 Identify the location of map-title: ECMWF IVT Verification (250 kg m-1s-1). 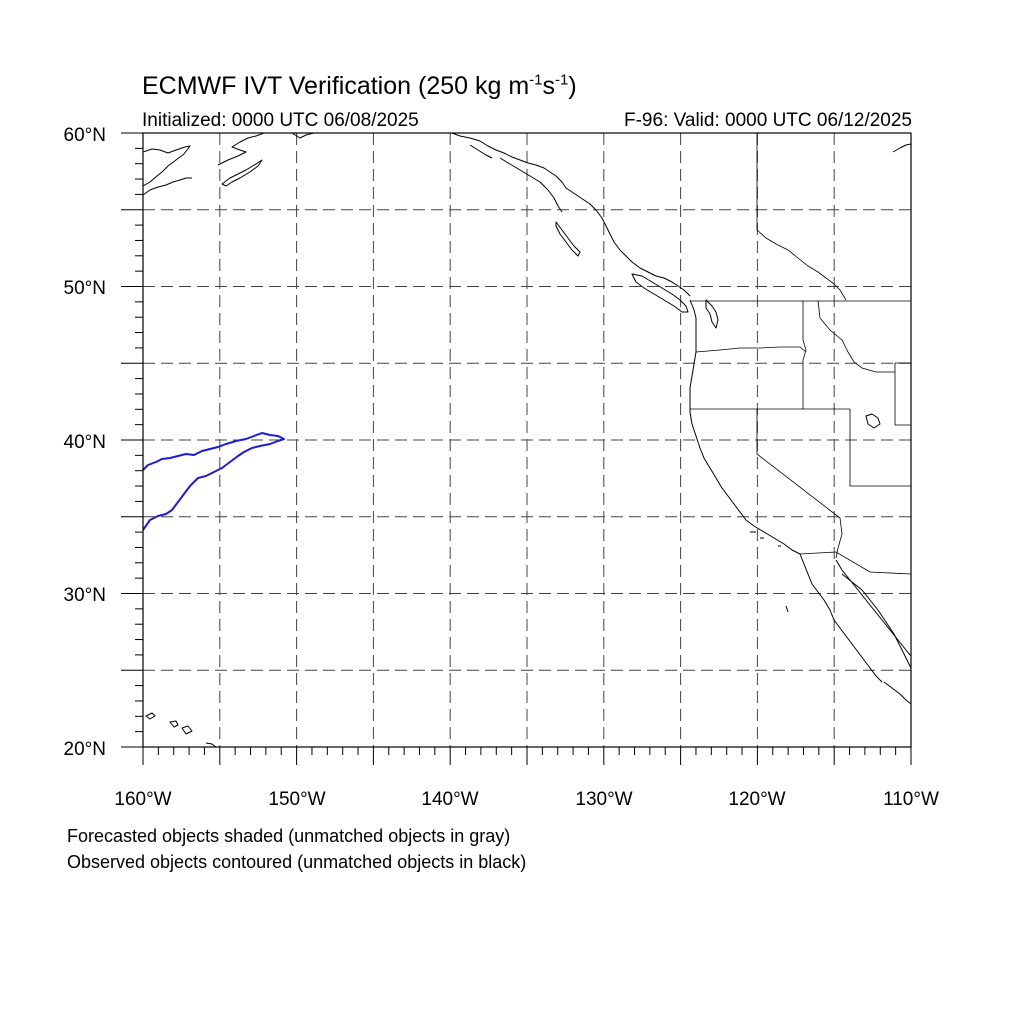
(359, 85).